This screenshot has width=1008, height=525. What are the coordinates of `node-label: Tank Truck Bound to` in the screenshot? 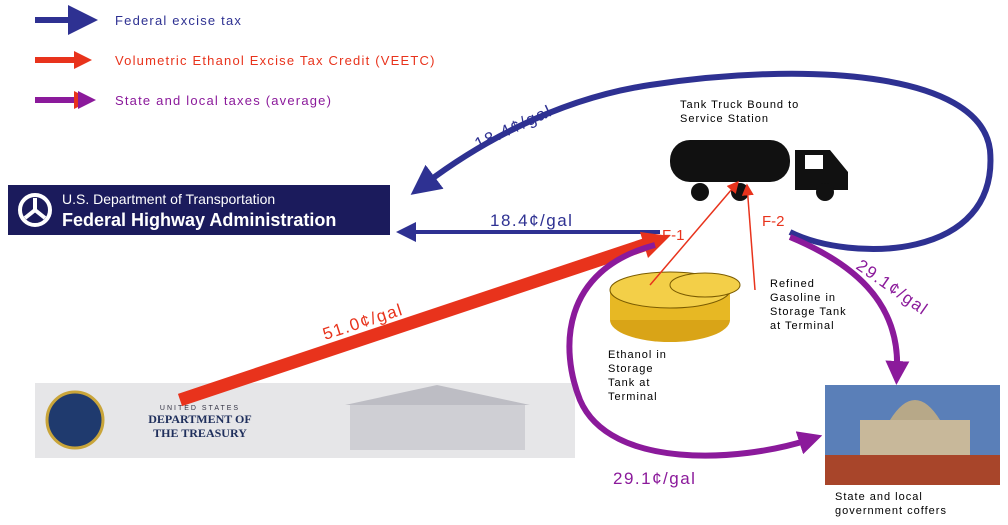 It's located at (739, 105).